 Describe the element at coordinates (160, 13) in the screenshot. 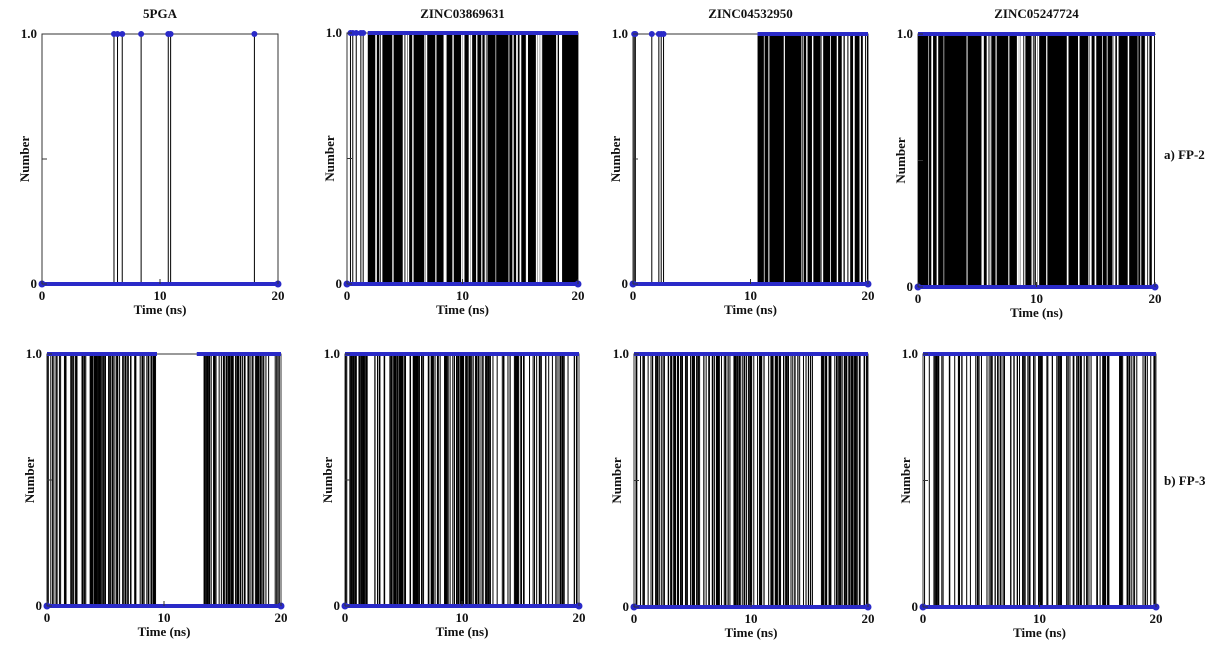

I see `chart-title: 5PGA` at that location.